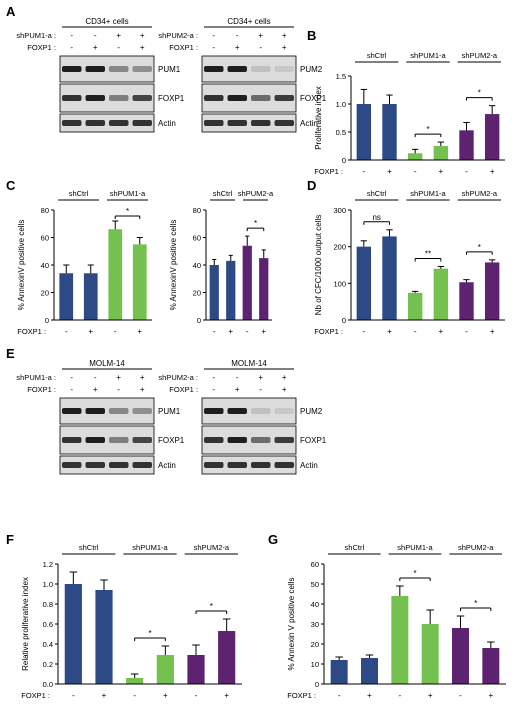 This screenshot has height=709, width=520. Describe the element at coordinates (10, 353) in the screenshot. I see `panel-letter: E` at that location.